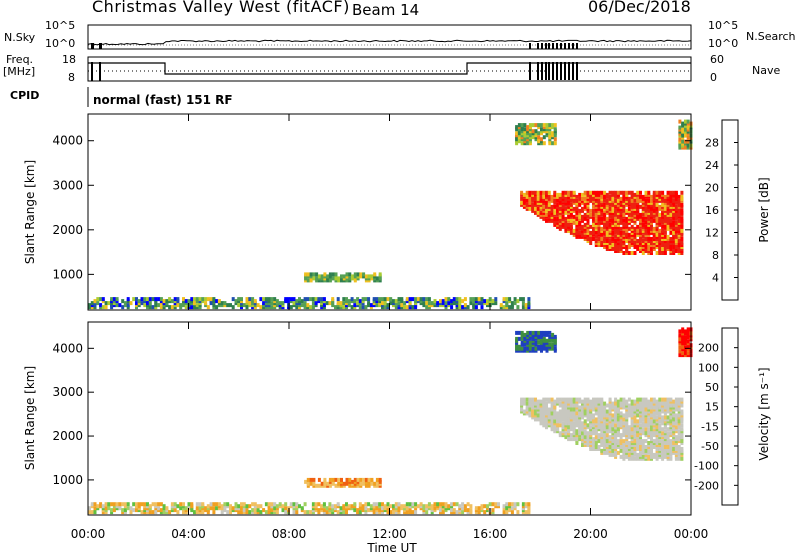 This screenshot has width=800, height=555. Describe the element at coordinates (712, 165) in the screenshot. I see `colorbar-tick-label: 24` at that location.